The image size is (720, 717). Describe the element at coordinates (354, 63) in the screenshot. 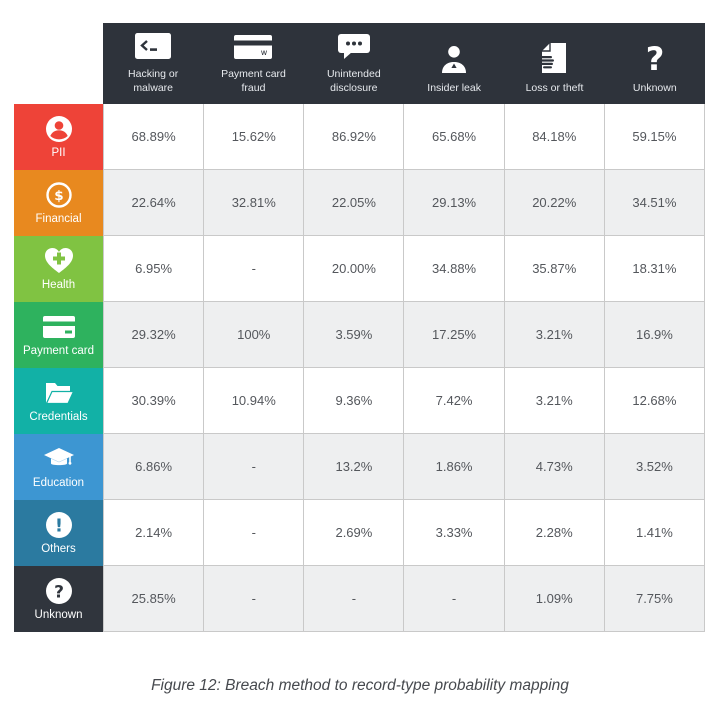

I see `column-header-unintended-disclosure: Unintended disclosure` at that location.